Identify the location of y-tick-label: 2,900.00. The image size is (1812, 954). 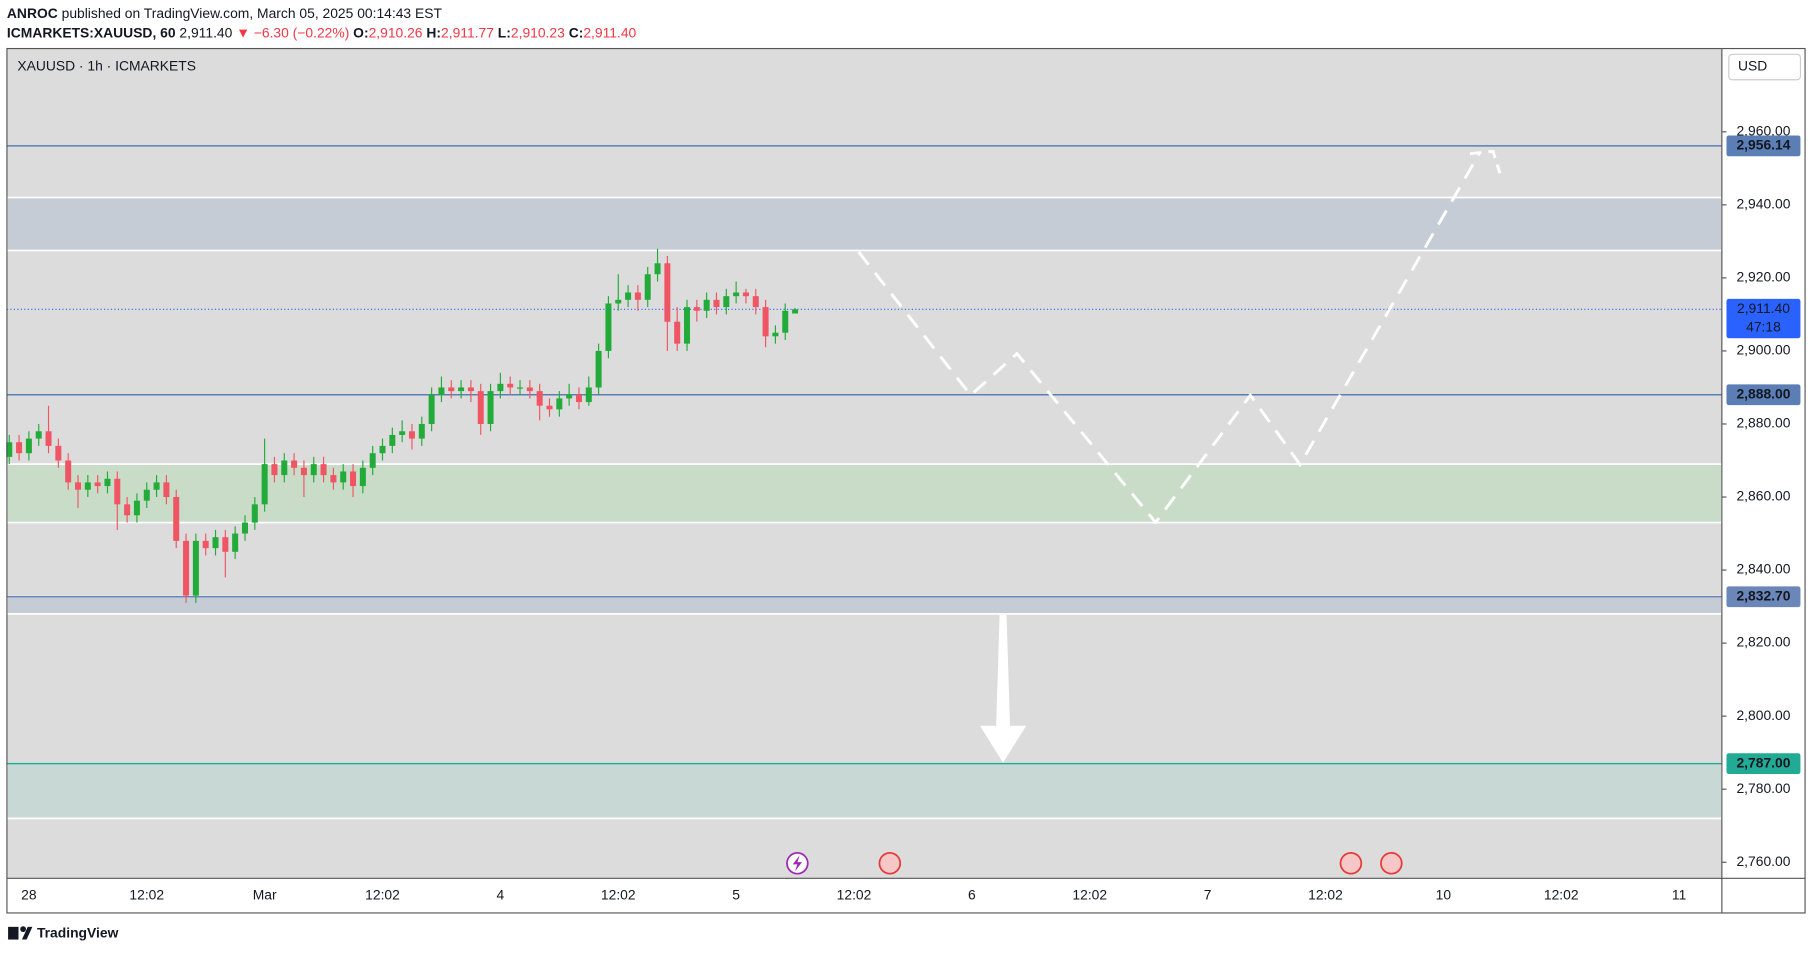
(1763, 350).